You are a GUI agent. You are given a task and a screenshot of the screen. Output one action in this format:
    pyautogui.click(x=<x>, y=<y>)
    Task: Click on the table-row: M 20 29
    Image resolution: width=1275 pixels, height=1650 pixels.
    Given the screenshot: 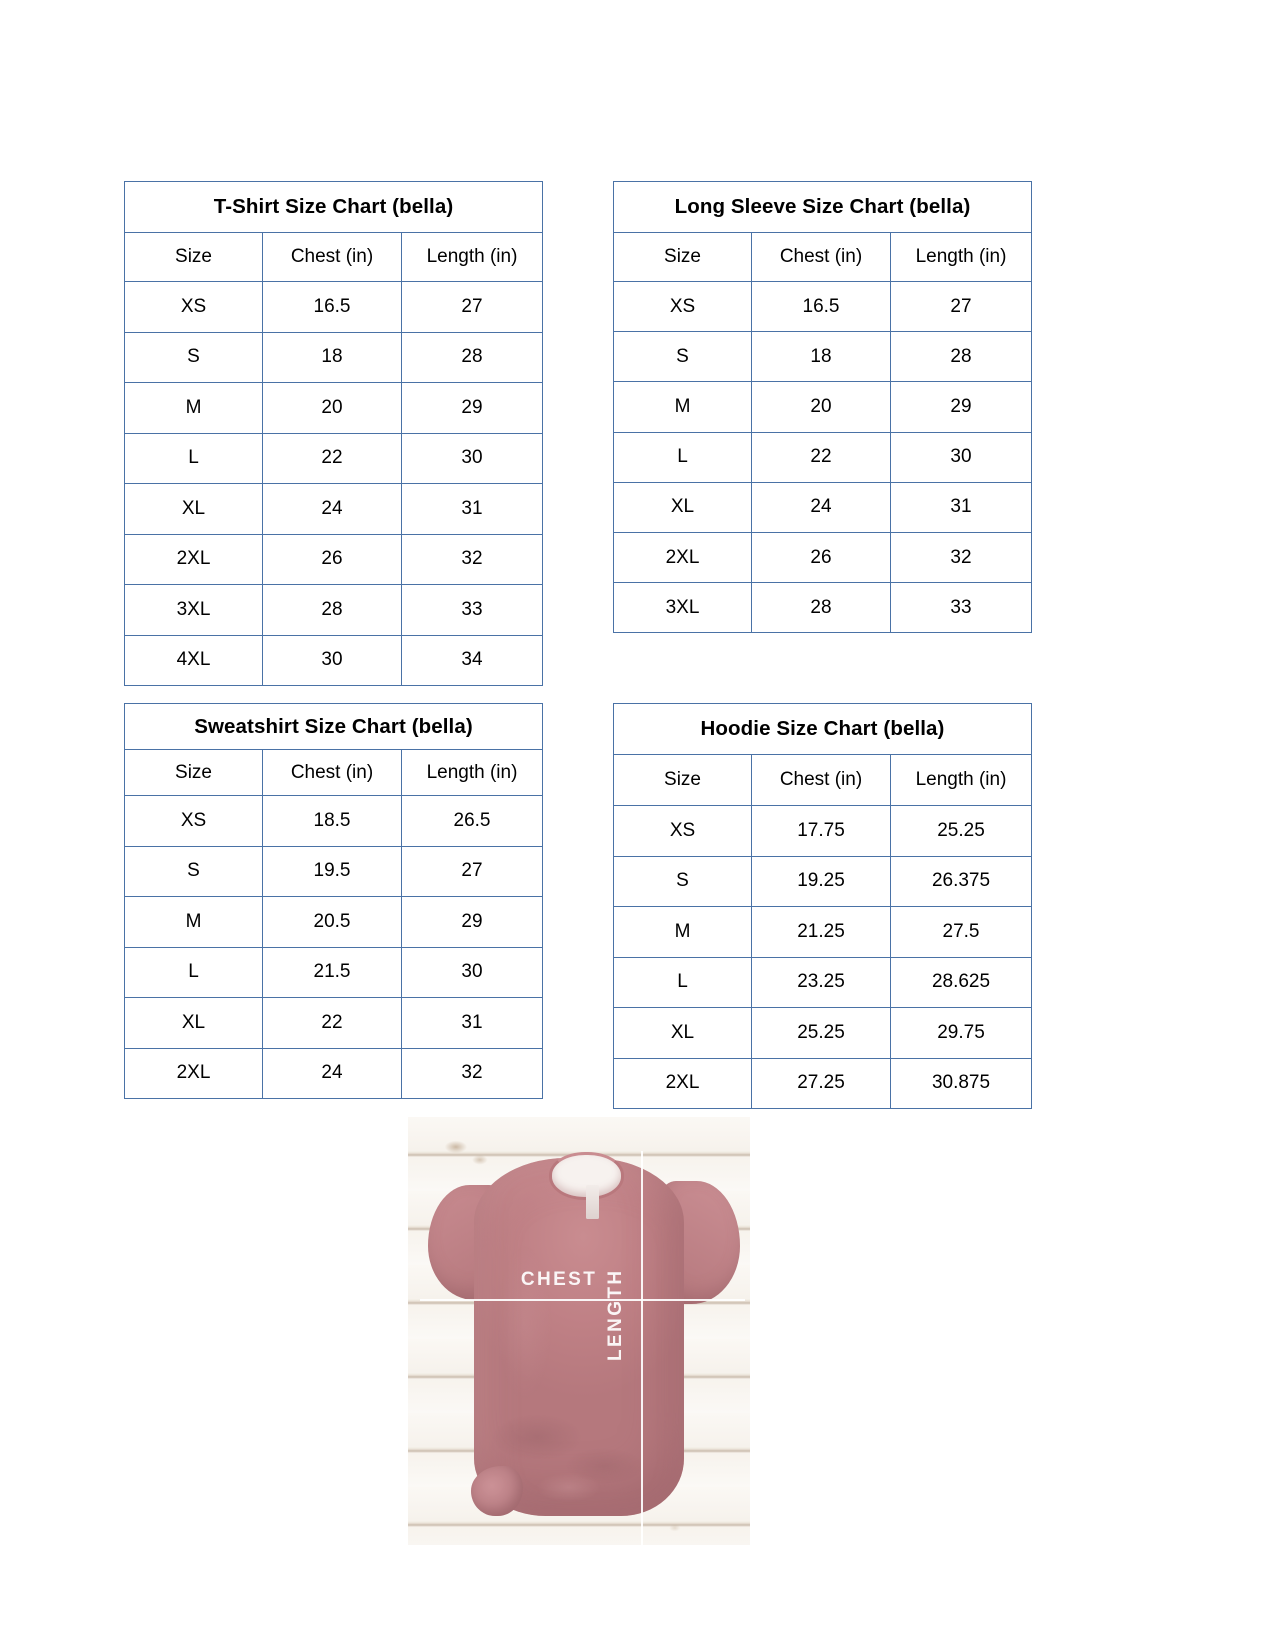 What is the action you would take?
    pyautogui.click(x=822, y=407)
    